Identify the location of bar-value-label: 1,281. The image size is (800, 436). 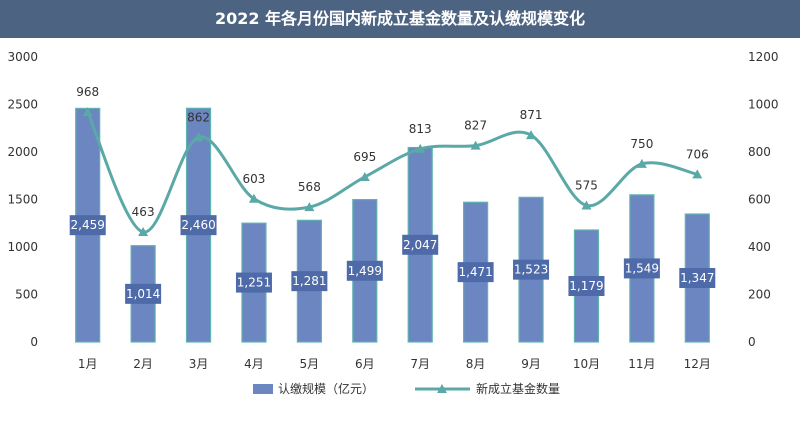
(309, 281).